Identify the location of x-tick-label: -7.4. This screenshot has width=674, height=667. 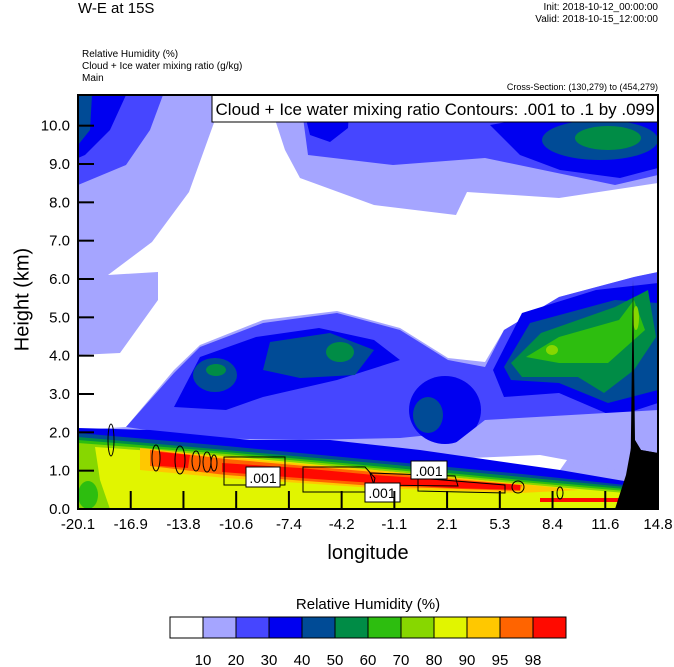
(289, 524).